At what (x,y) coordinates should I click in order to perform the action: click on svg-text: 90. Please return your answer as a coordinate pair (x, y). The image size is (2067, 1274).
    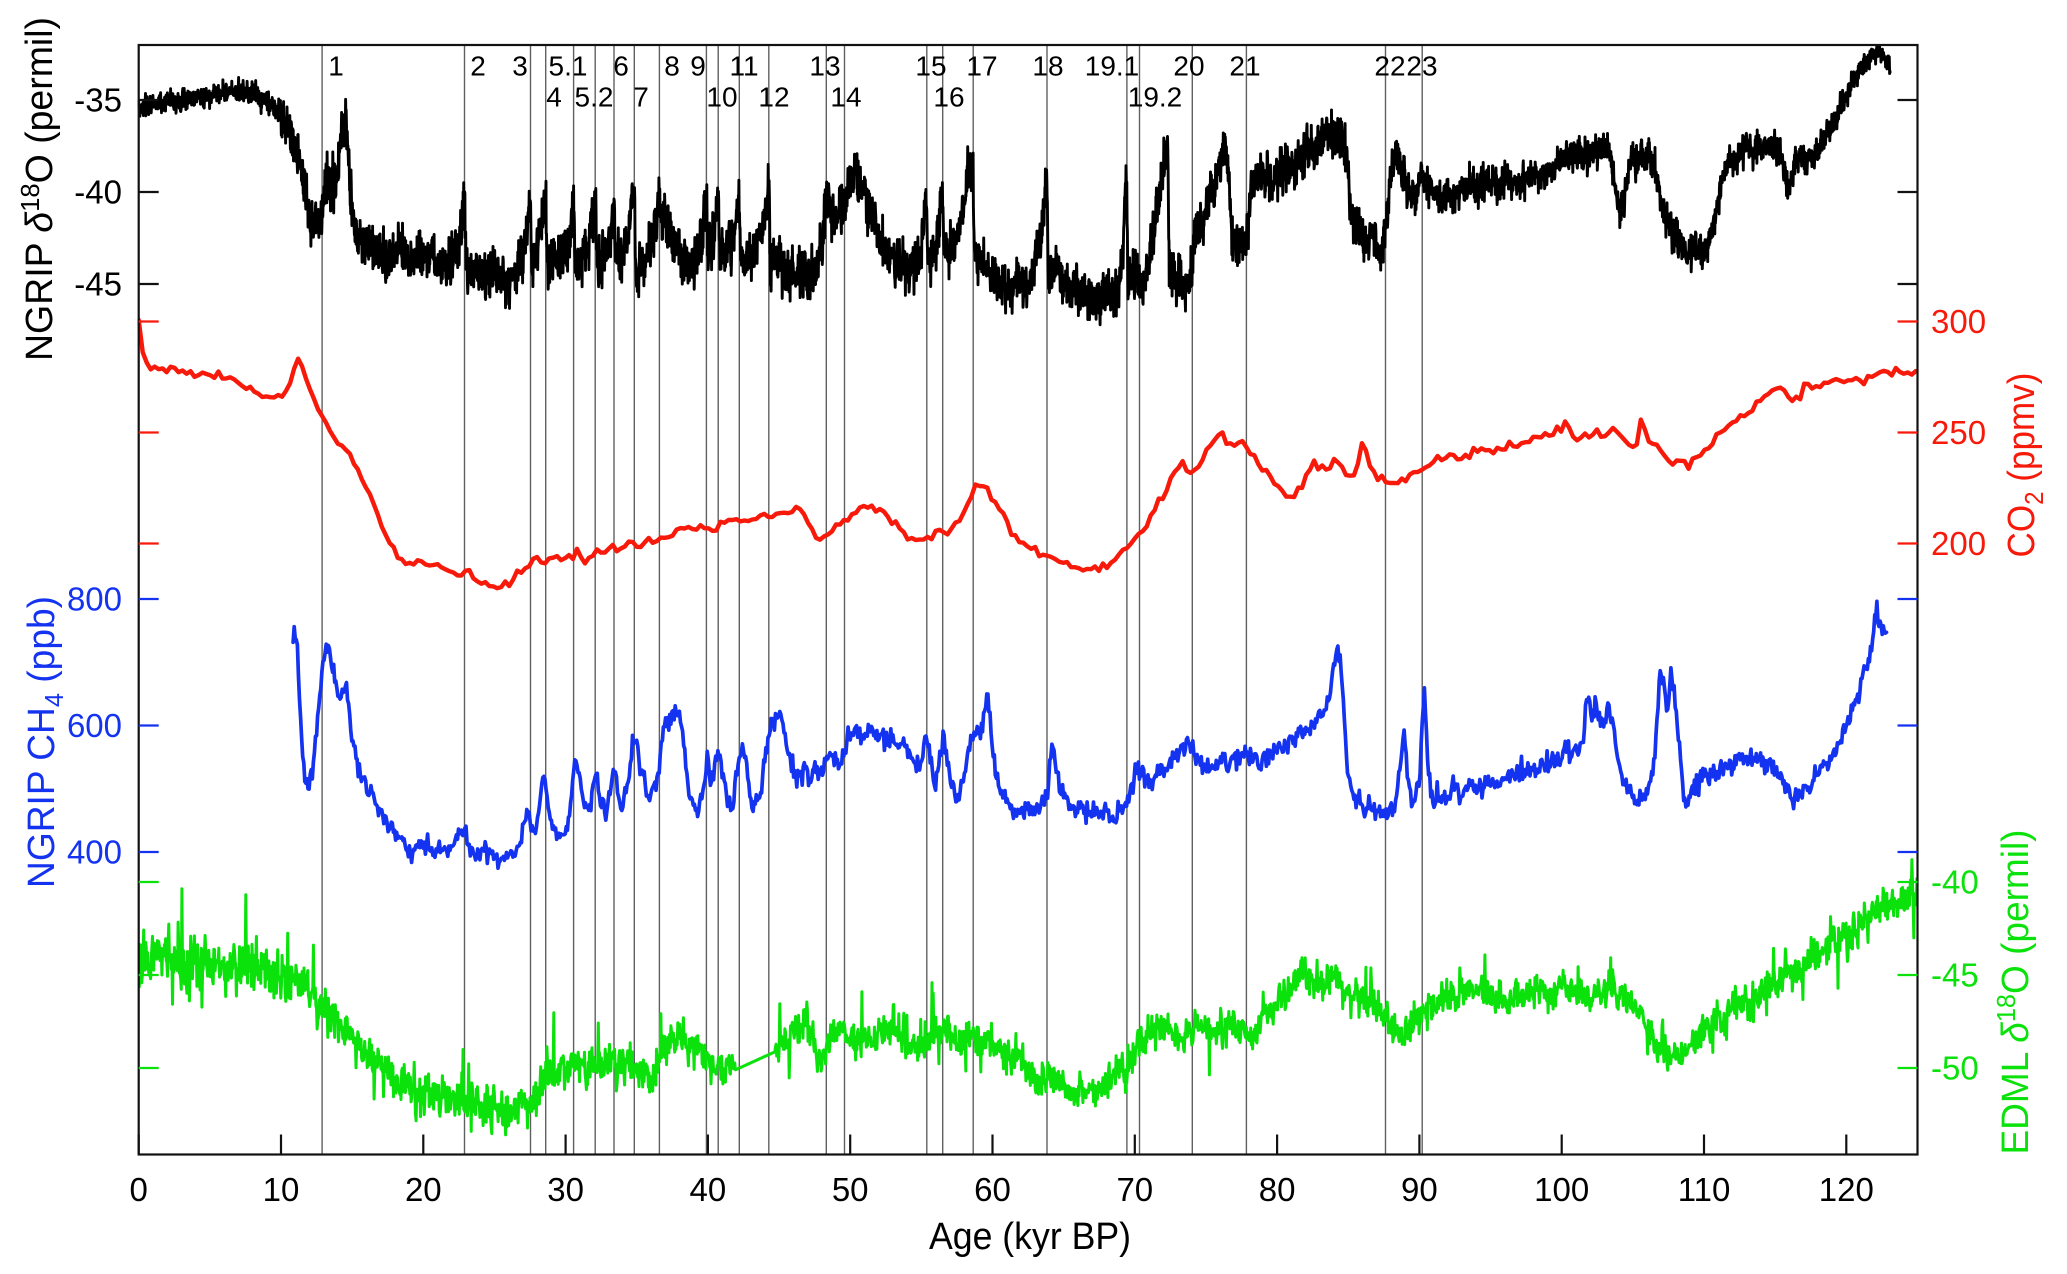
    Looking at the image, I should click on (1419, 1189).